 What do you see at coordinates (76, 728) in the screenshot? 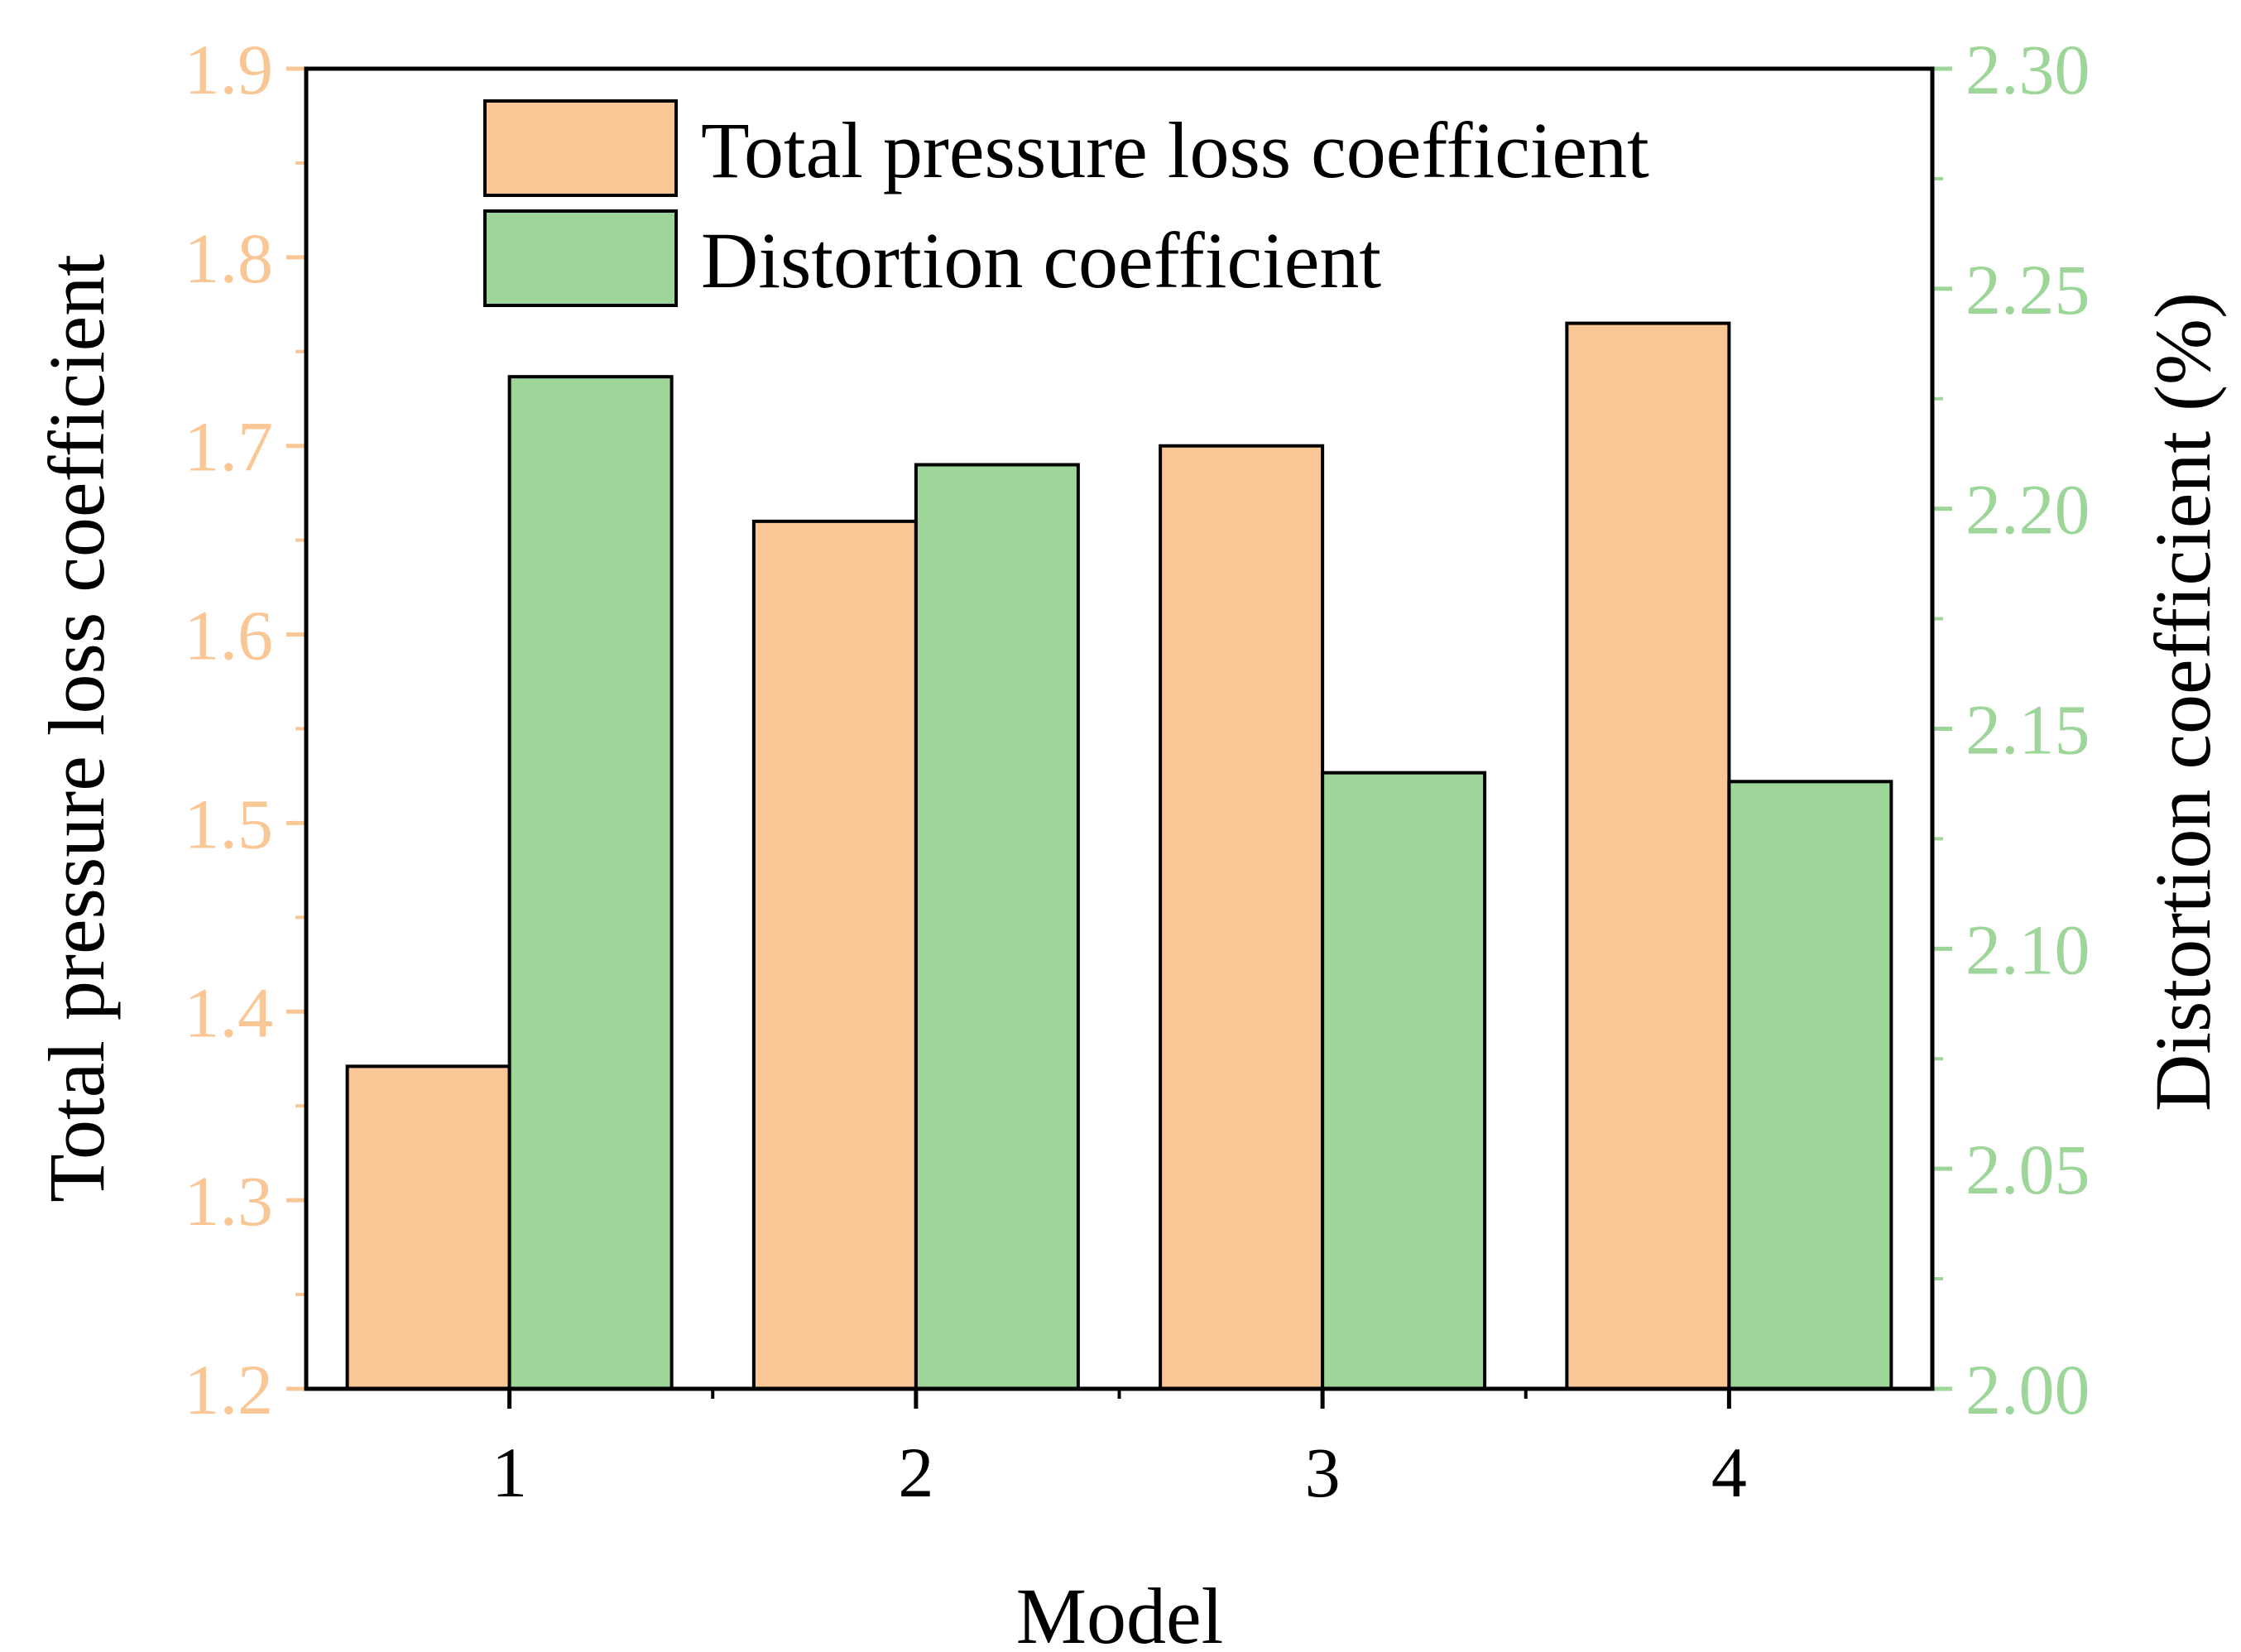
I see `left-y-axis-title: Total pressure loss coefficient` at bounding box center [76, 728].